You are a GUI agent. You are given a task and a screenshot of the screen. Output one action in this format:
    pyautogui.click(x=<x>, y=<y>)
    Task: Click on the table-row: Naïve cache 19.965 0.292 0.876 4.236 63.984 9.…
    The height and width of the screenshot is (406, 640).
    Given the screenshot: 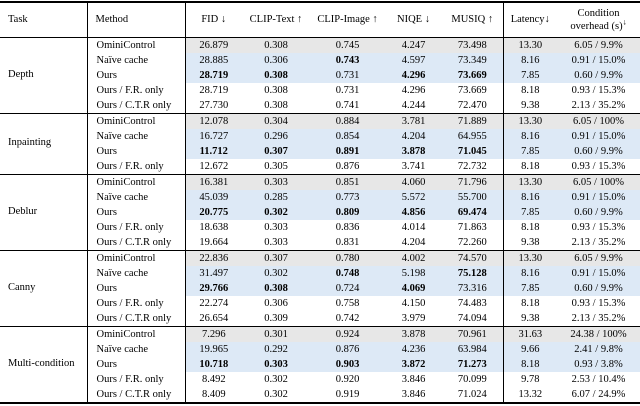 What is the action you would take?
    pyautogui.click(x=320, y=349)
    